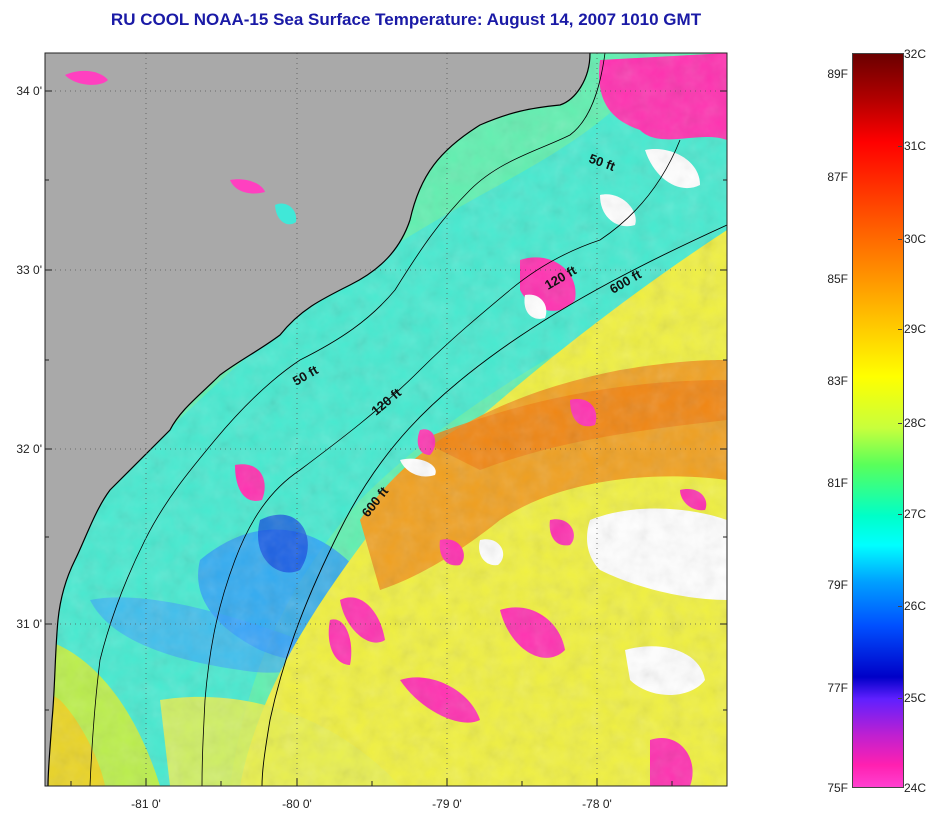 This screenshot has height=817, width=936. I want to click on colorbar-label-celsius: 32C, so click(915, 54).